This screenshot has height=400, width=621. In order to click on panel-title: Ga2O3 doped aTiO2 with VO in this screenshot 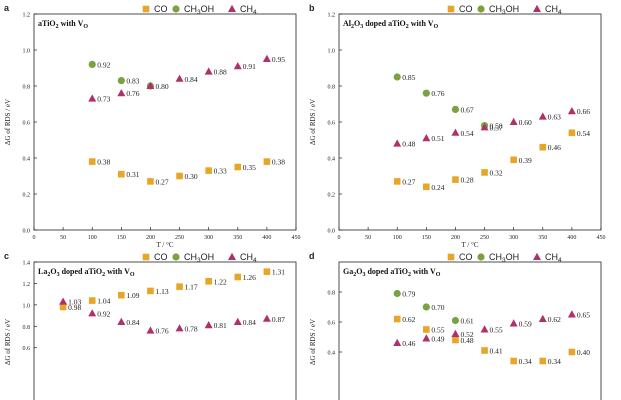, I will do `click(392, 272)`.